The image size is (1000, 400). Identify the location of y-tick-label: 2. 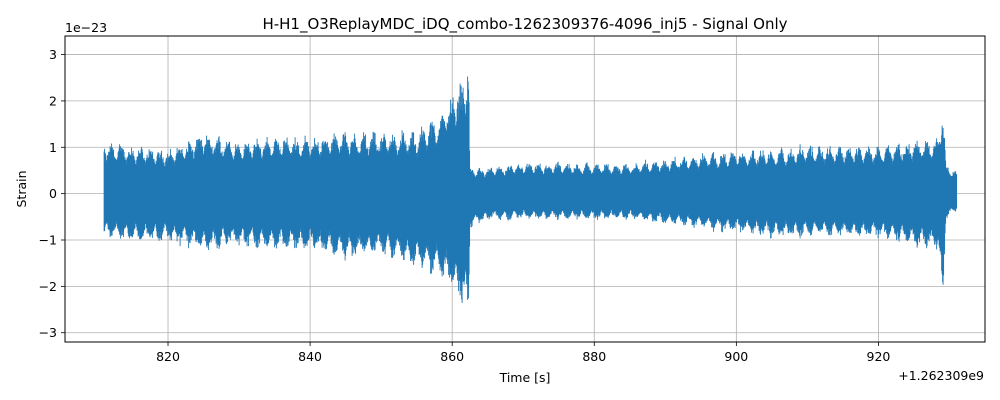
(53, 100).